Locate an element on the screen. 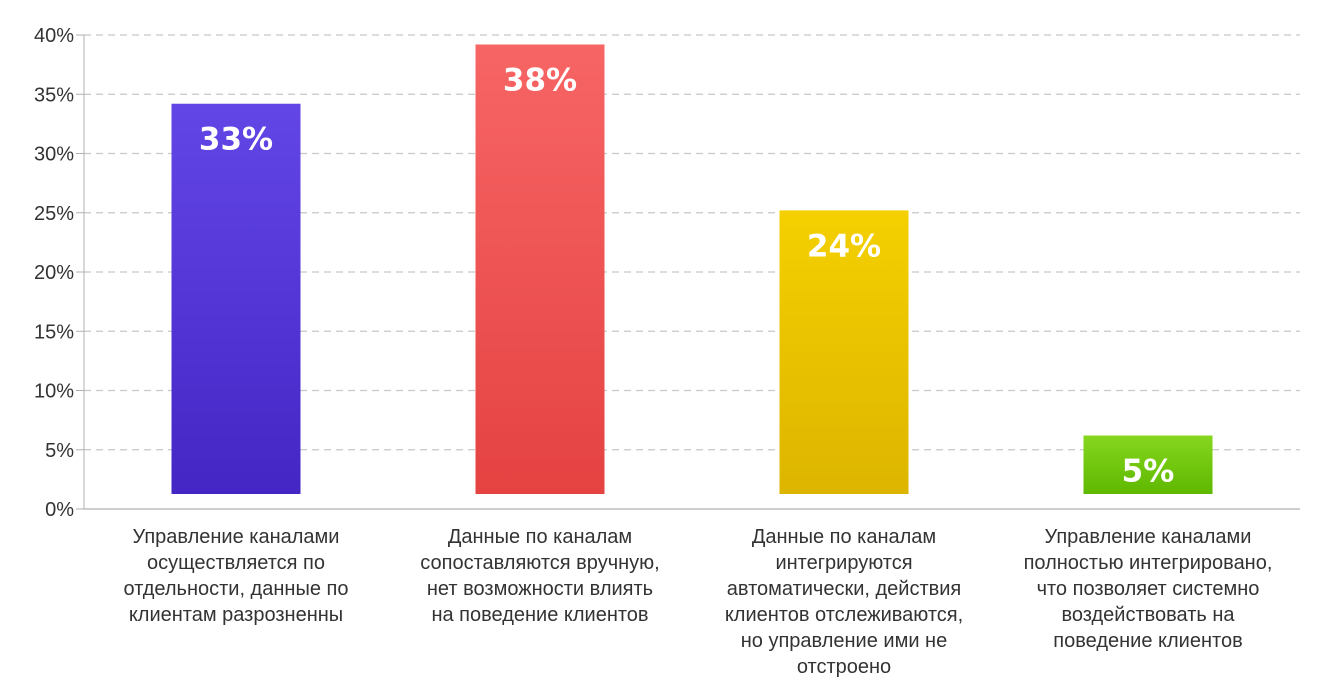  category-line: поведение клиентов is located at coordinates (1147, 641).